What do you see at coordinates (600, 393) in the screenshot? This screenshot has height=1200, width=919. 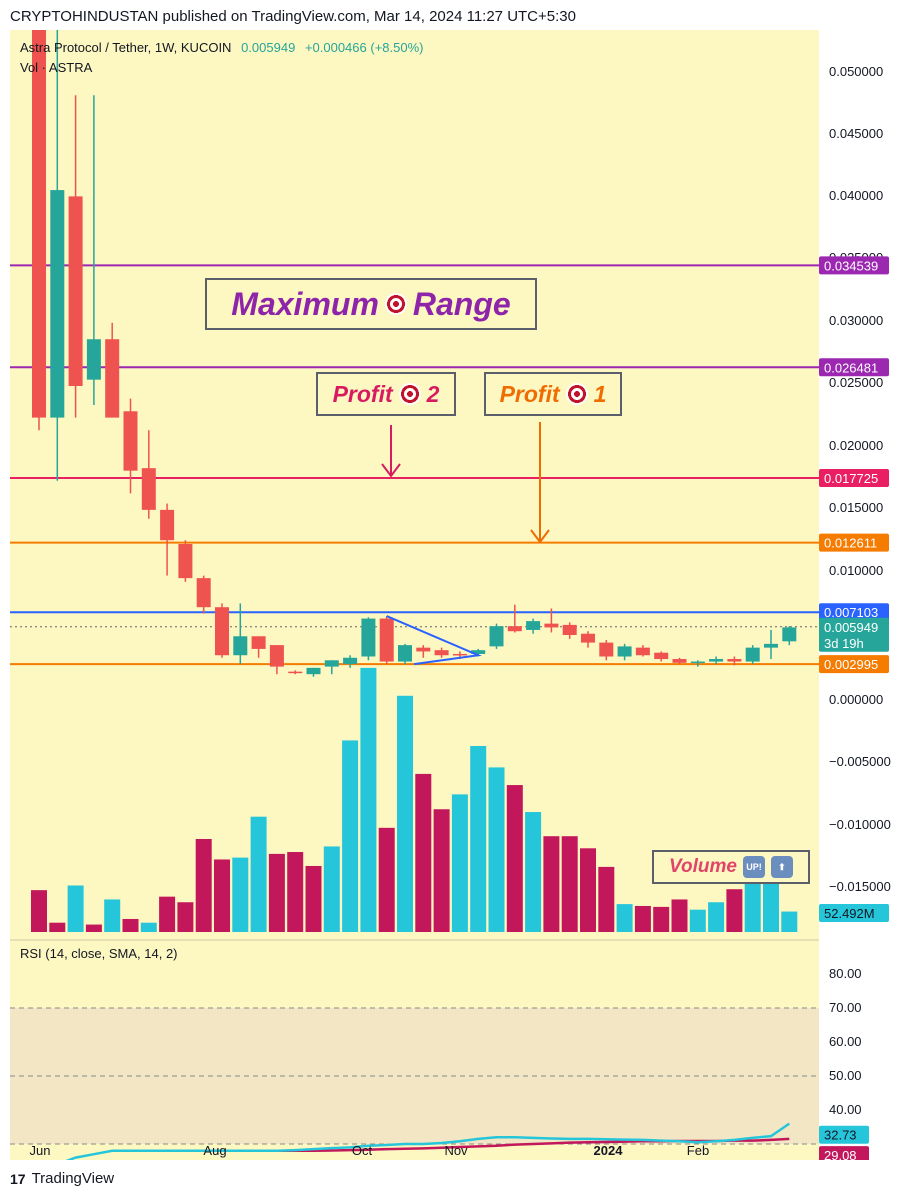 I see `profit-1-num: 1` at bounding box center [600, 393].